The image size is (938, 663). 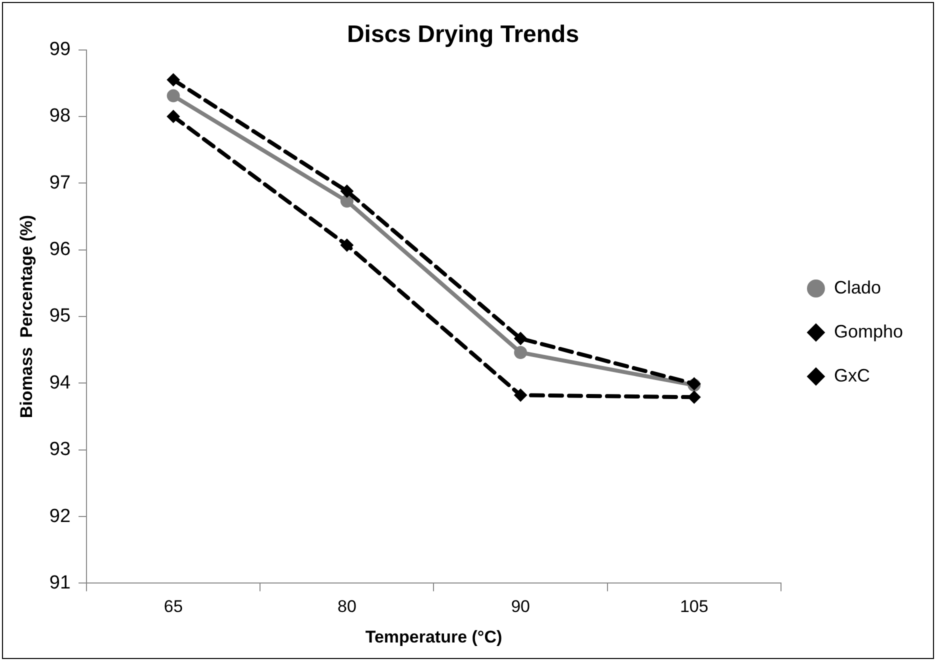 What do you see at coordinates (869, 331) in the screenshot?
I see `legend-label: Gompho` at bounding box center [869, 331].